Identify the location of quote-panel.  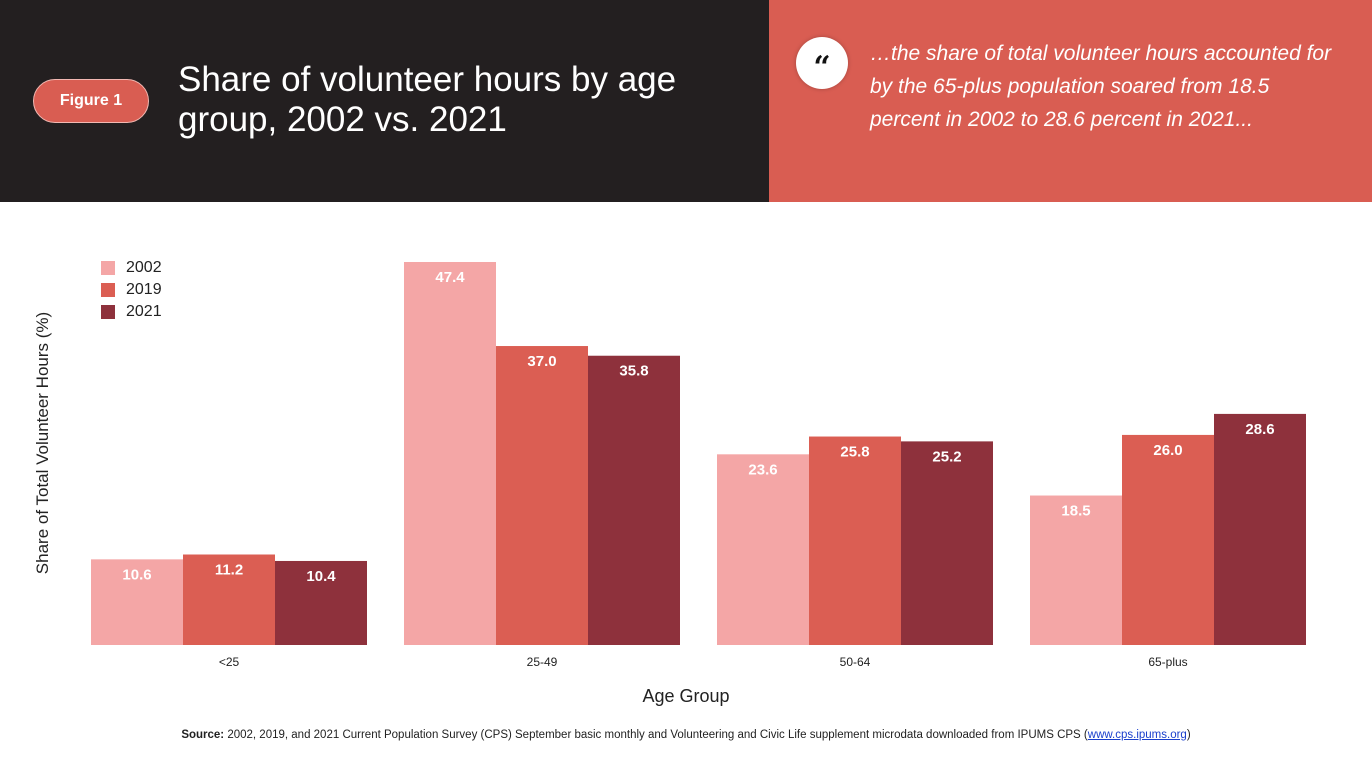
(1070, 101).